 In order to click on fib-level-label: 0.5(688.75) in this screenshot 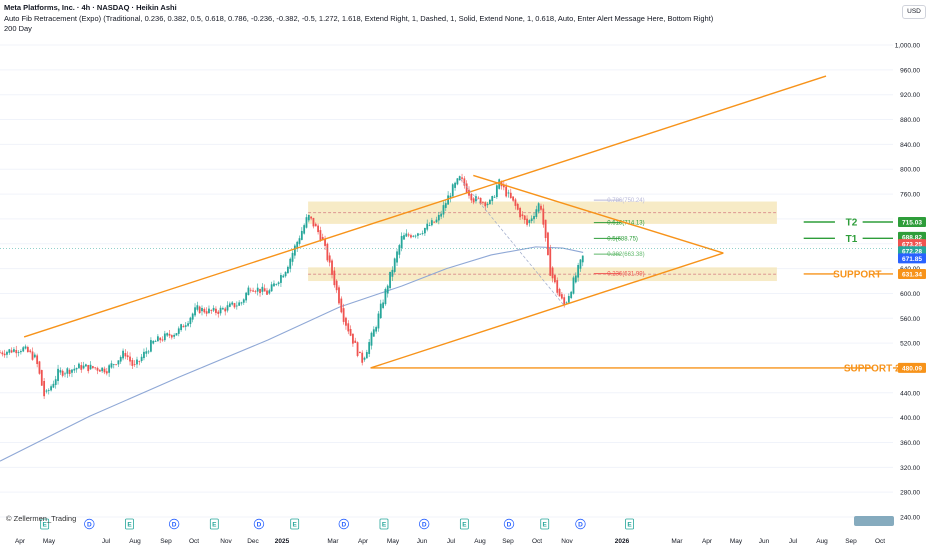, I will do `click(622, 239)`.